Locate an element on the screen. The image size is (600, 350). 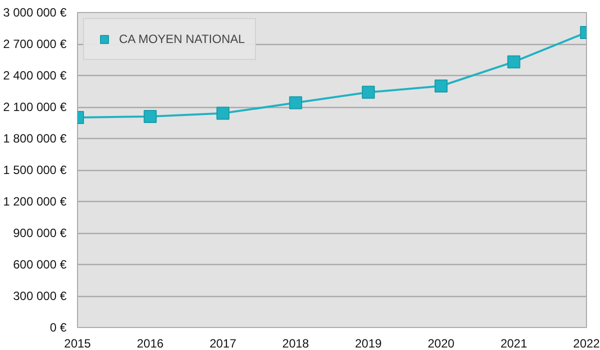
y-tick-label: 1 200 000 € is located at coordinates (35, 201).